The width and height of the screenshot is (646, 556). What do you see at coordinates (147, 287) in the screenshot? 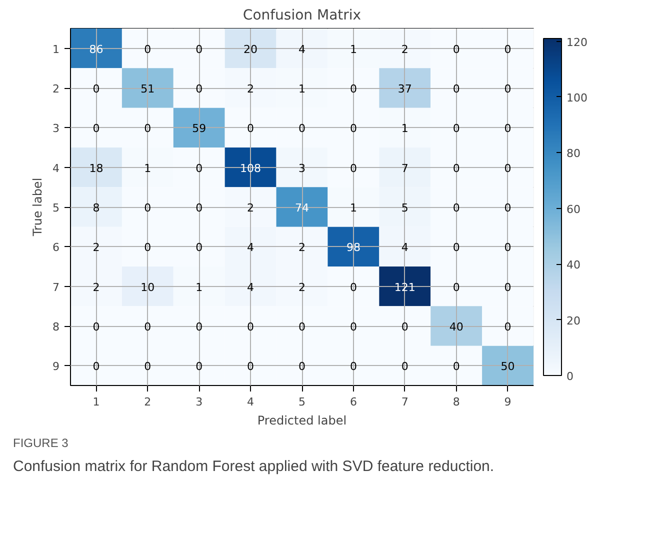
I see `data-label: 10` at bounding box center [147, 287].